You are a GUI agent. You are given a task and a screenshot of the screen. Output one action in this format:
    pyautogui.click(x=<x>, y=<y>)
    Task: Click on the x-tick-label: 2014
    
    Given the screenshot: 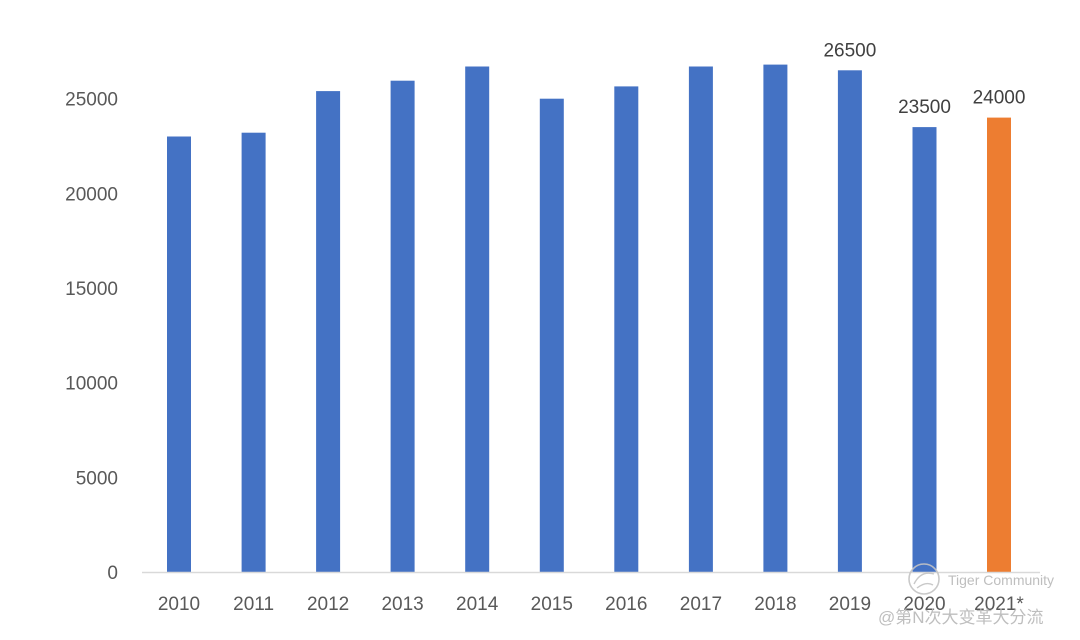 What is the action you would take?
    pyautogui.click(x=477, y=604)
    